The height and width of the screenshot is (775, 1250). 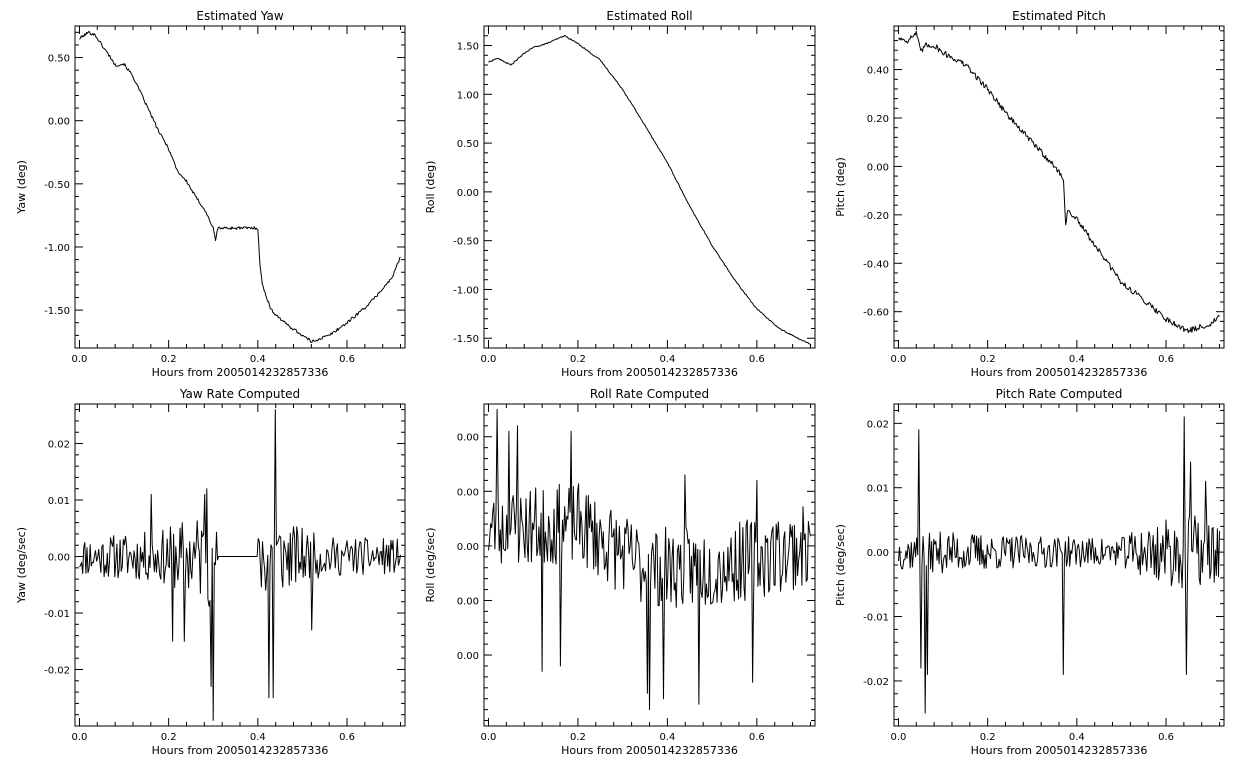 What do you see at coordinates (468, 47) in the screenshot?
I see `y-tick-label: 1.50` at bounding box center [468, 47].